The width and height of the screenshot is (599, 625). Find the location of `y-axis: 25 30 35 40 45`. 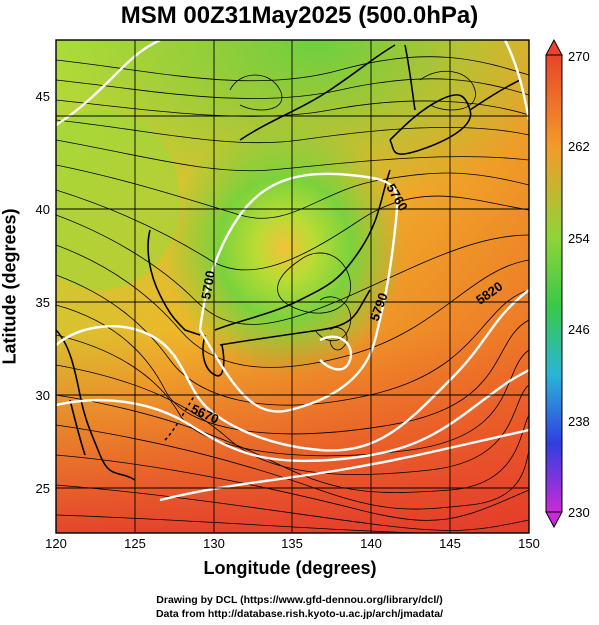

y-axis: 25 30 35 40 45 is located at coordinates (43, 292).